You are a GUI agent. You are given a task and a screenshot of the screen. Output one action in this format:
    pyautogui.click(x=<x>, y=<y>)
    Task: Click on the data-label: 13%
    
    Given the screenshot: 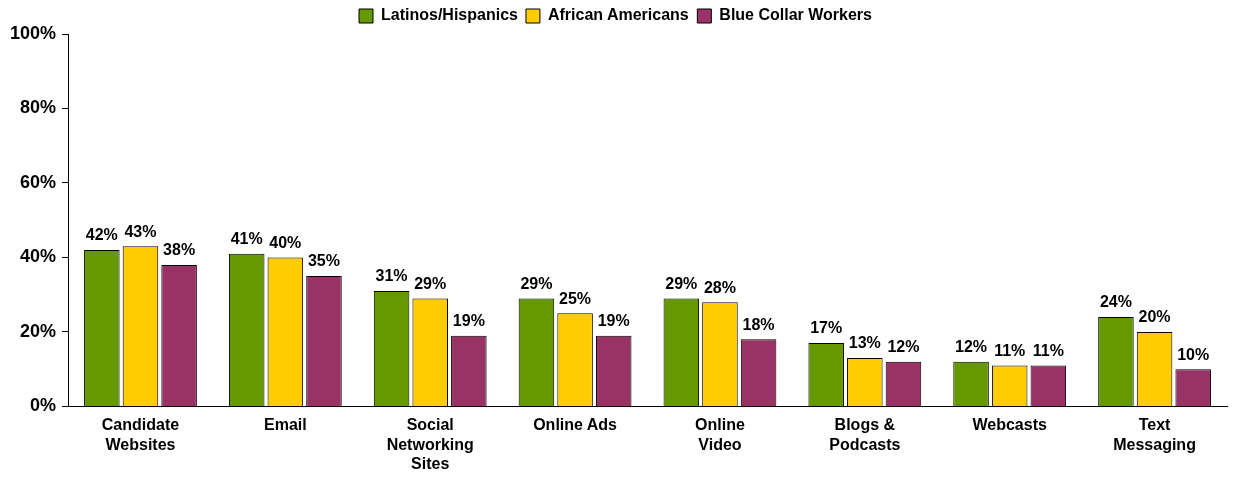 What is the action you would take?
    pyautogui.click(x=864, y=343)
    